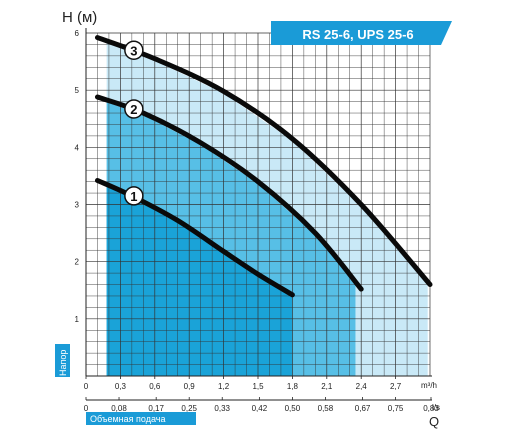  I want to click on curve-label-text: 1, so click(133, 196).